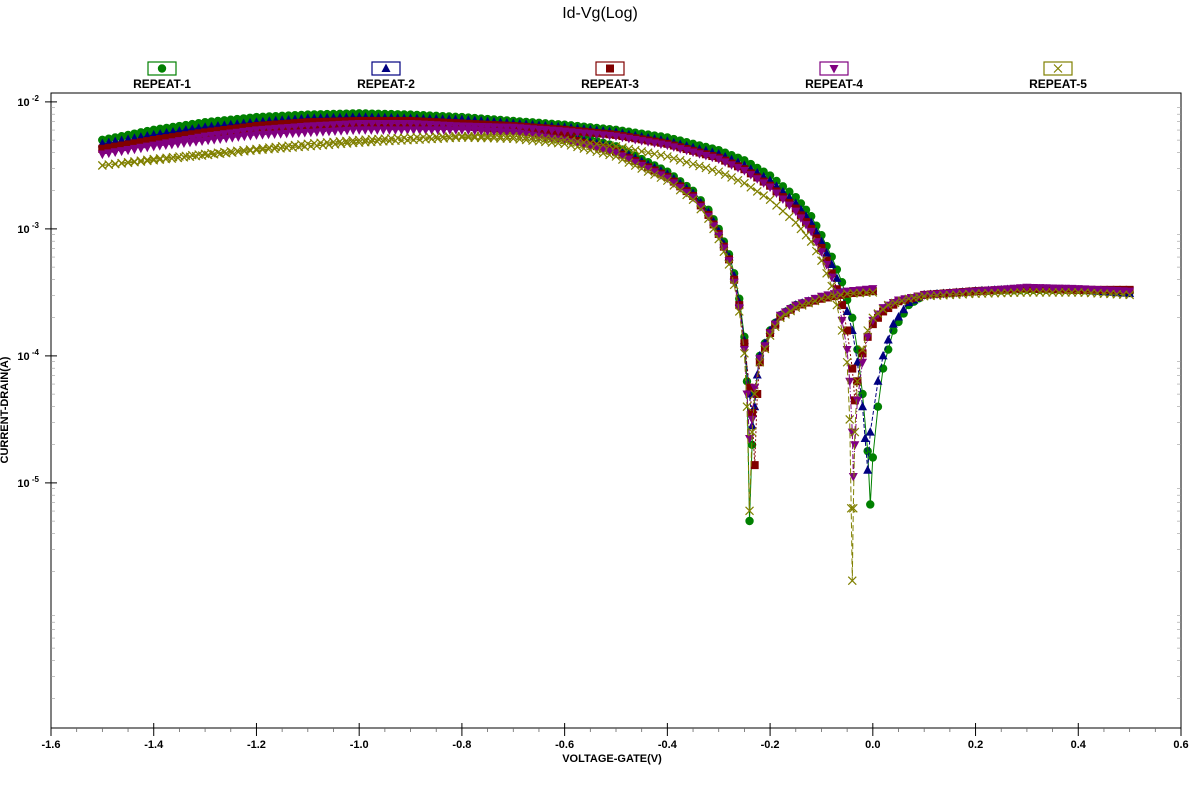 This screenshot has height=800, width=1200. Describe the element at coordinates (564, 745) in the screenshot. I see `x-tick-label: -0.6` at that location.